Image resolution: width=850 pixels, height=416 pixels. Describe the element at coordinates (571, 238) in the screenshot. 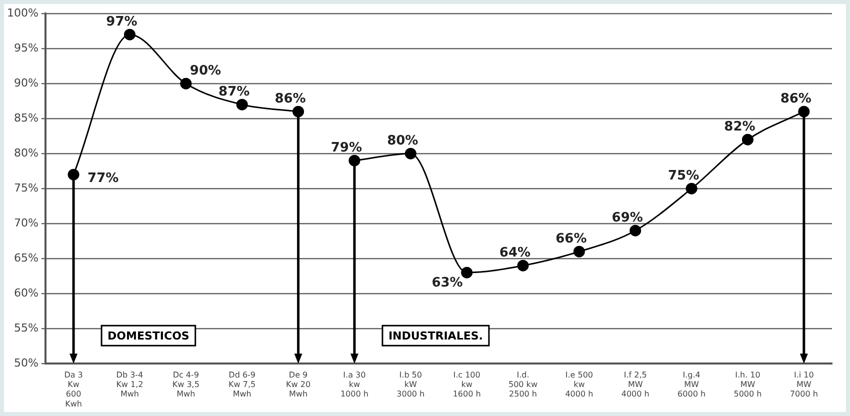

I see `data-label: 66%` at that location.